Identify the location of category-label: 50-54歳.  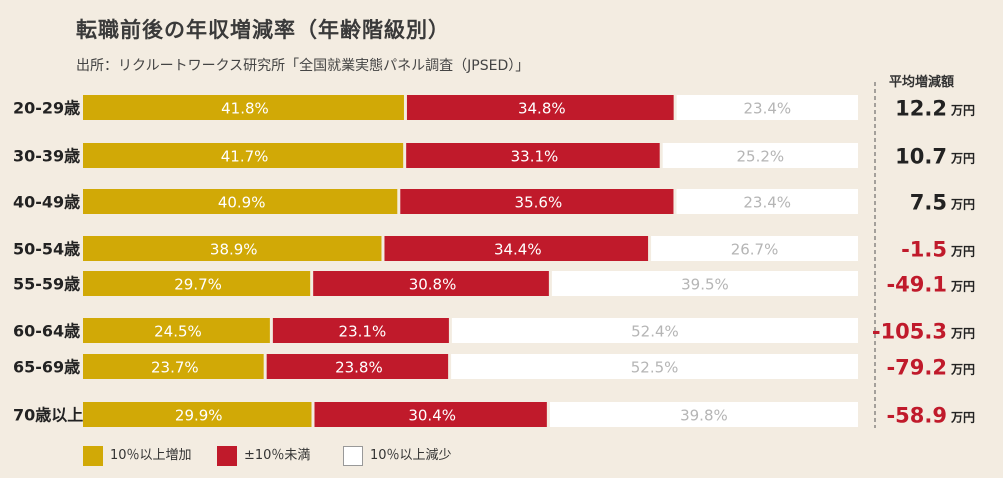
(46, 249).